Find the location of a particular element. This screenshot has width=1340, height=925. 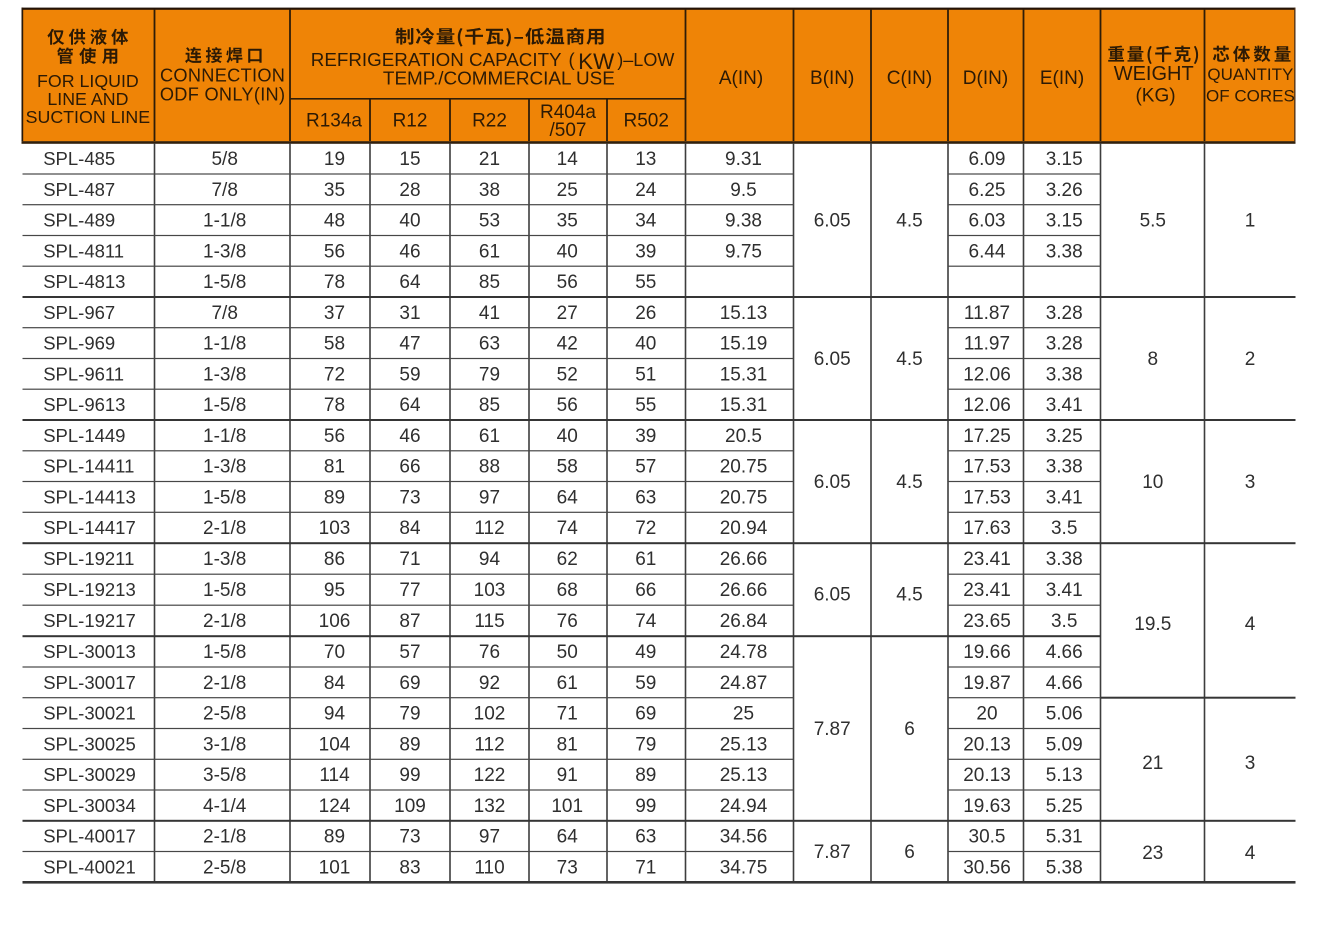

svg-text: 3.28 is located at coordinates (1064, 313).